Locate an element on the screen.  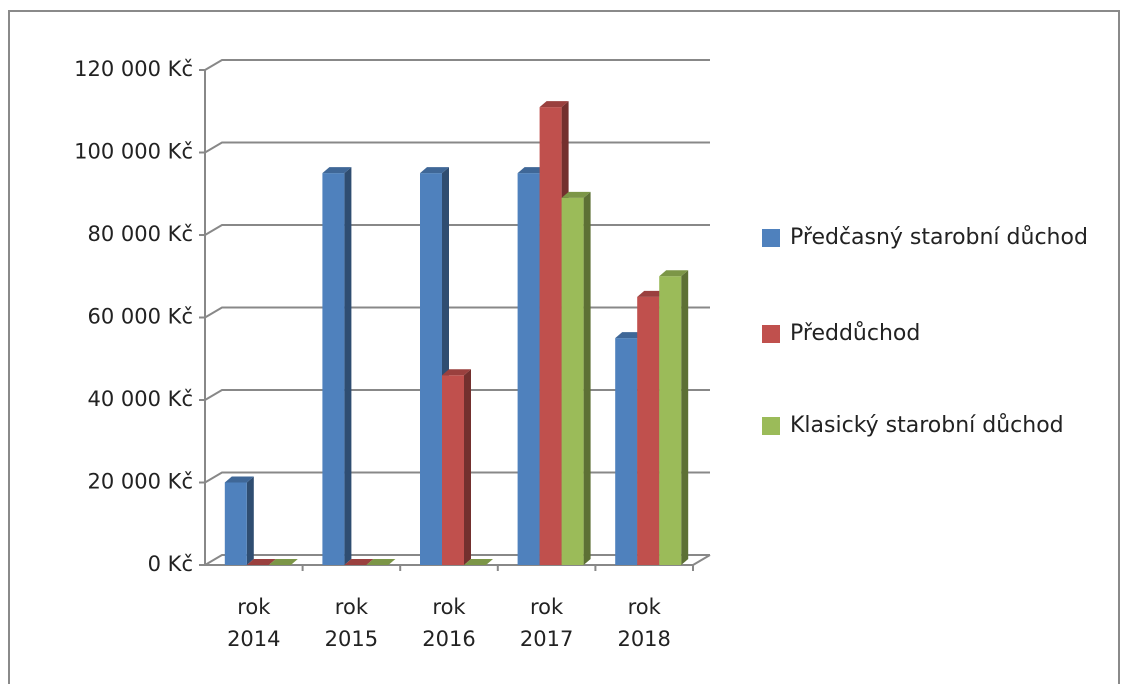
x-tick-label: rok 2018 is located at coordinates (644, 623).